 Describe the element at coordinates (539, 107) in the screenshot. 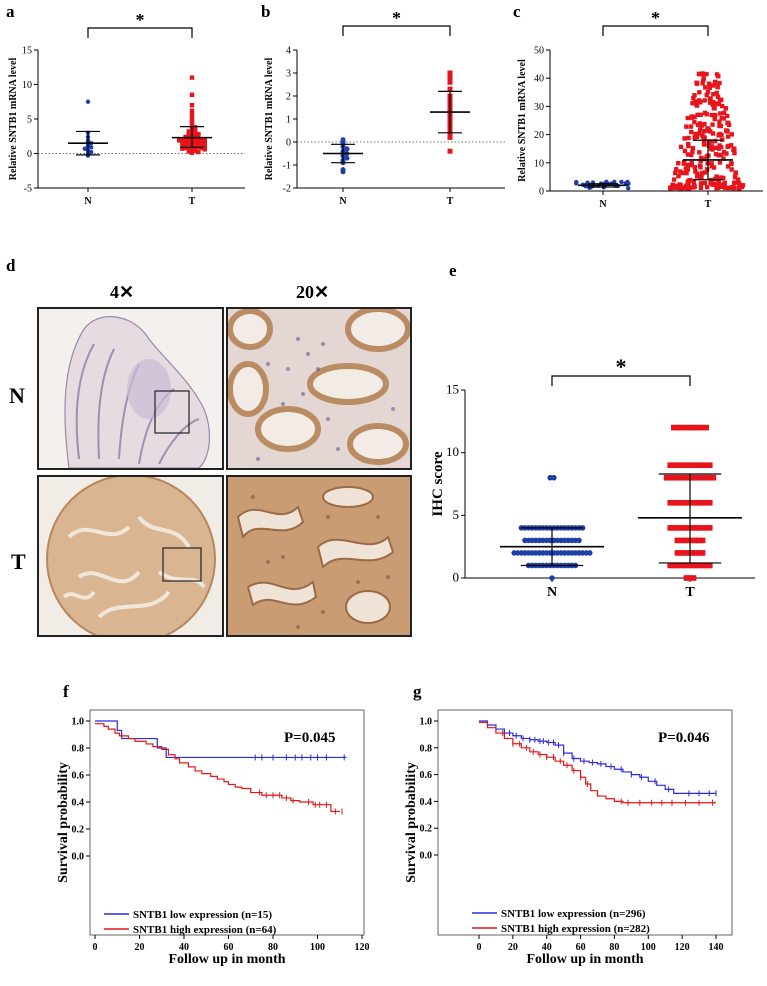

I see `y-tick-label: 30` at that location.